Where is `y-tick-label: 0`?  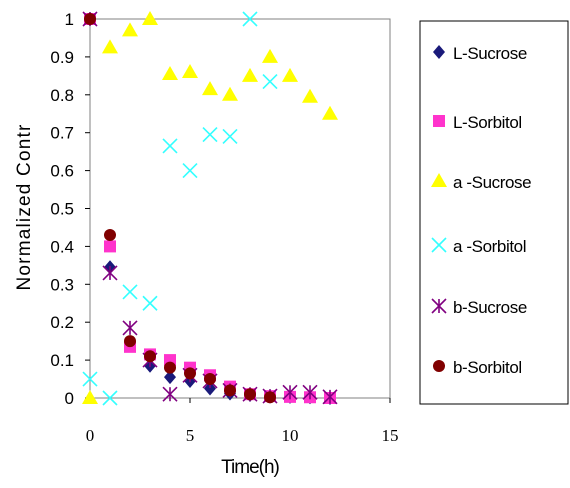
y-tick-label: 0 is located at coordinates (69, 398).